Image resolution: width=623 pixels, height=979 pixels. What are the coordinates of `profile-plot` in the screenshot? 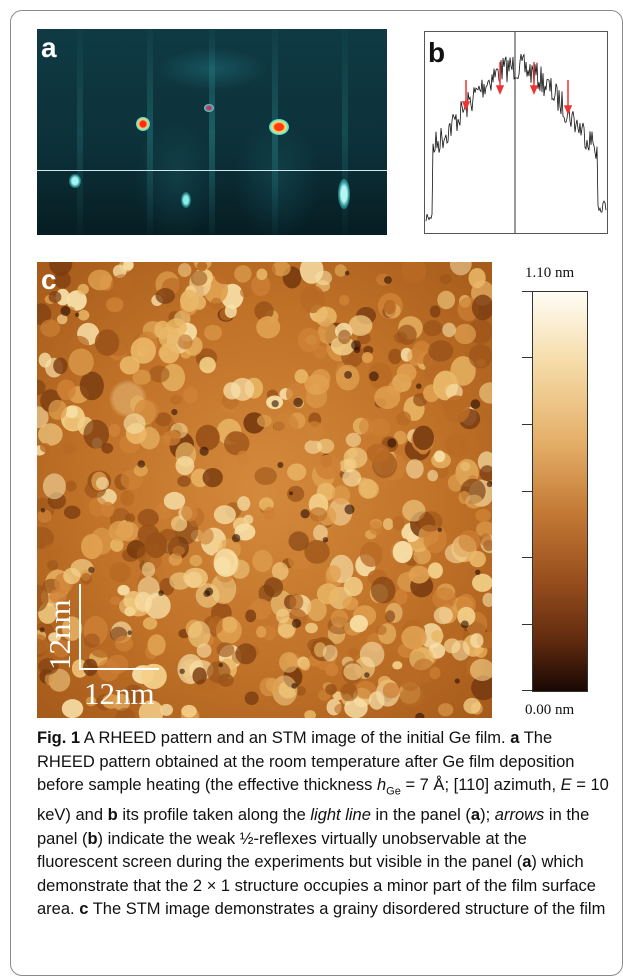 It's located at (516, 132).